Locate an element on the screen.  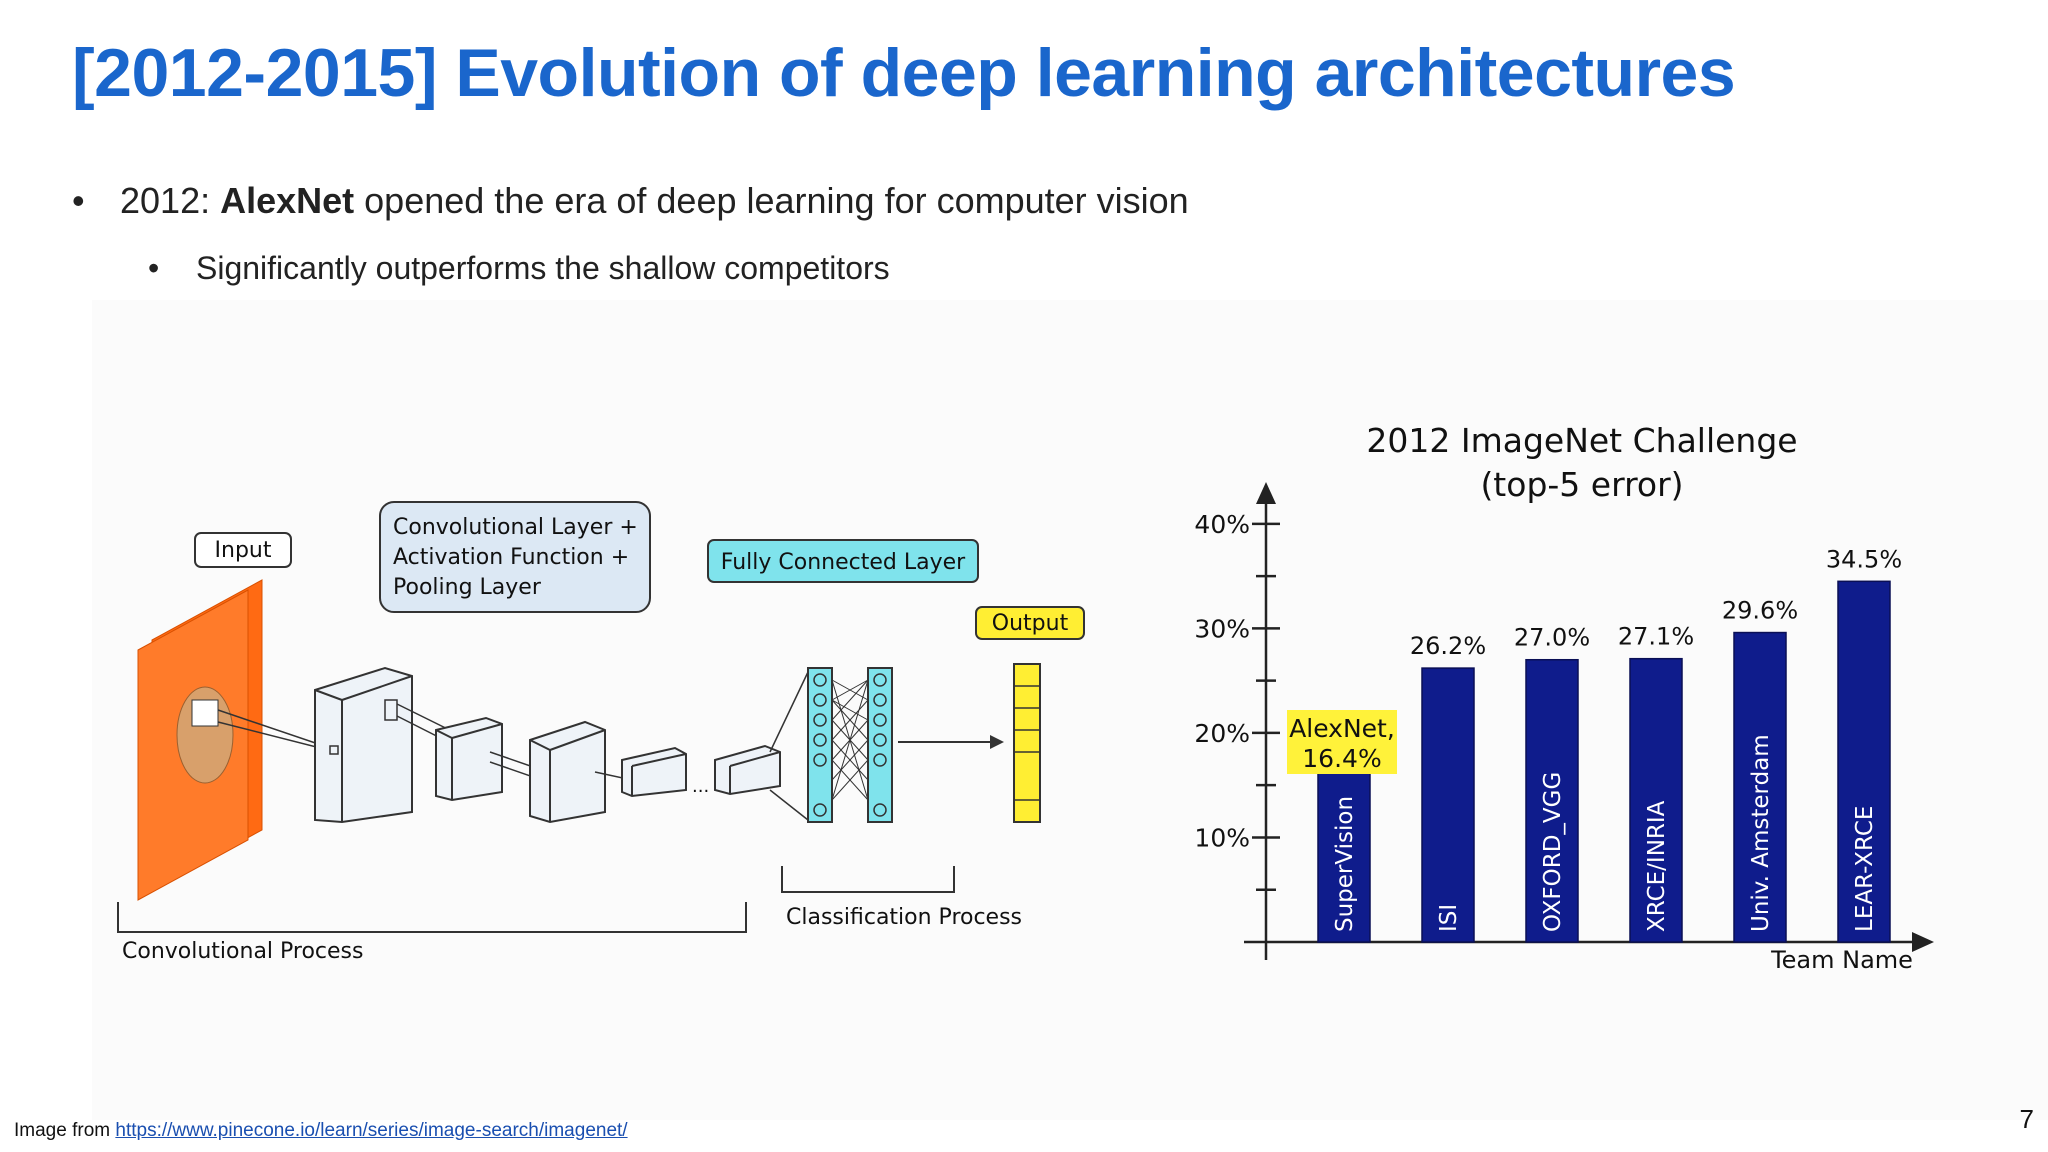
page-number: 7 is located at coordinates (2026, 1119).